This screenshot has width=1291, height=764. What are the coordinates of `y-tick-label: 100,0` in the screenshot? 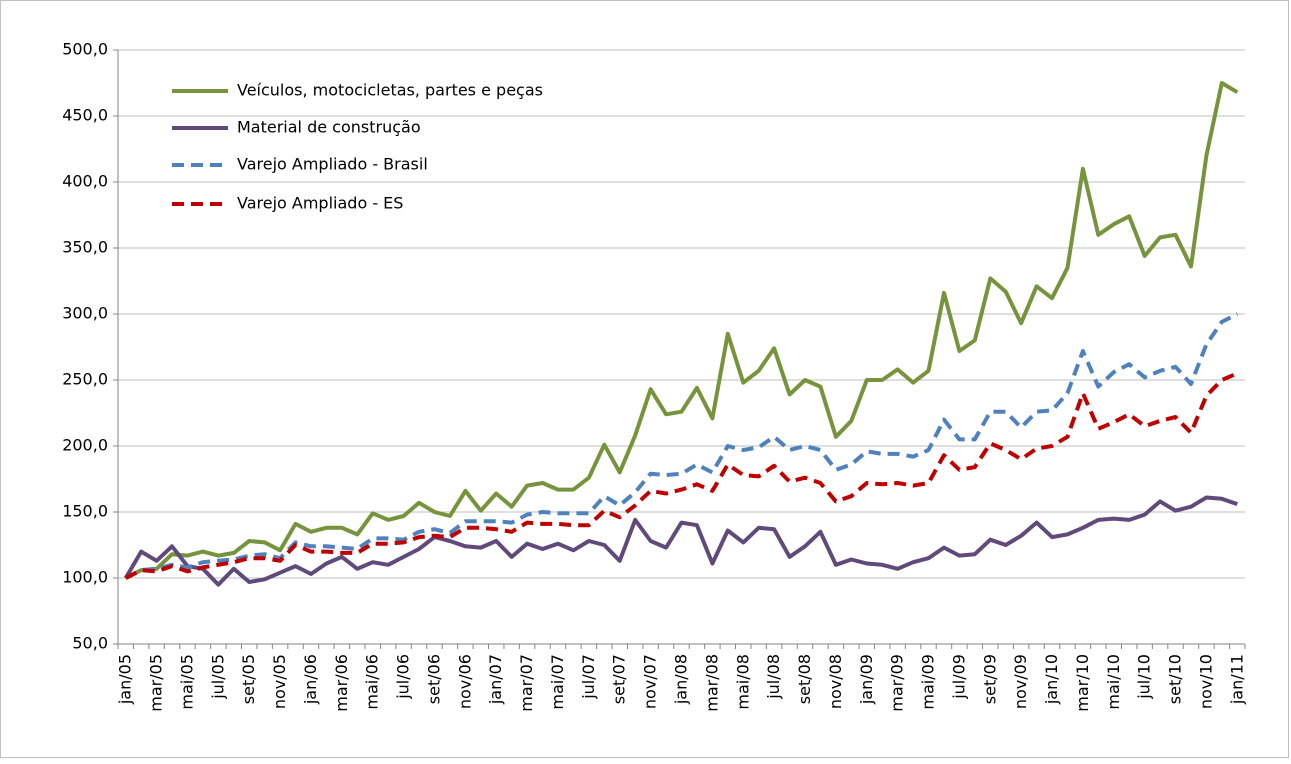 It's located at (85, 577).